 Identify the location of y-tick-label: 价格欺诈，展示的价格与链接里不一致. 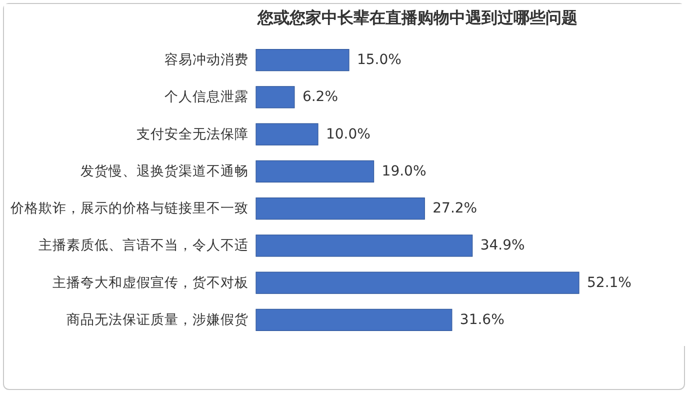
(129, 208).